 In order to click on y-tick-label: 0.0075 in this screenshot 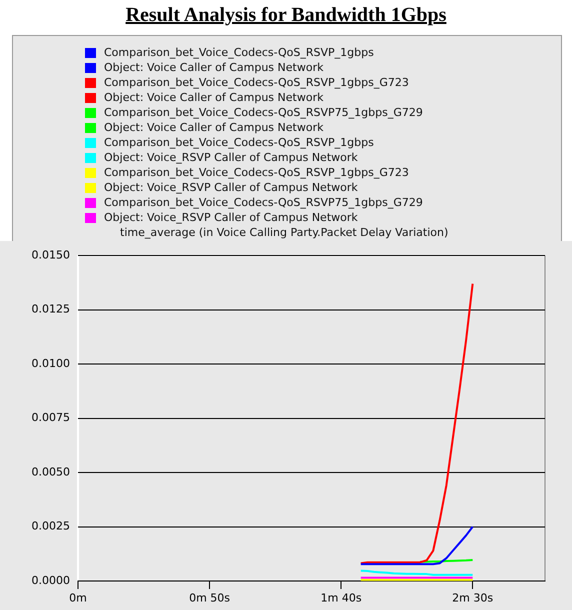, I will do `click(51, 417)`.